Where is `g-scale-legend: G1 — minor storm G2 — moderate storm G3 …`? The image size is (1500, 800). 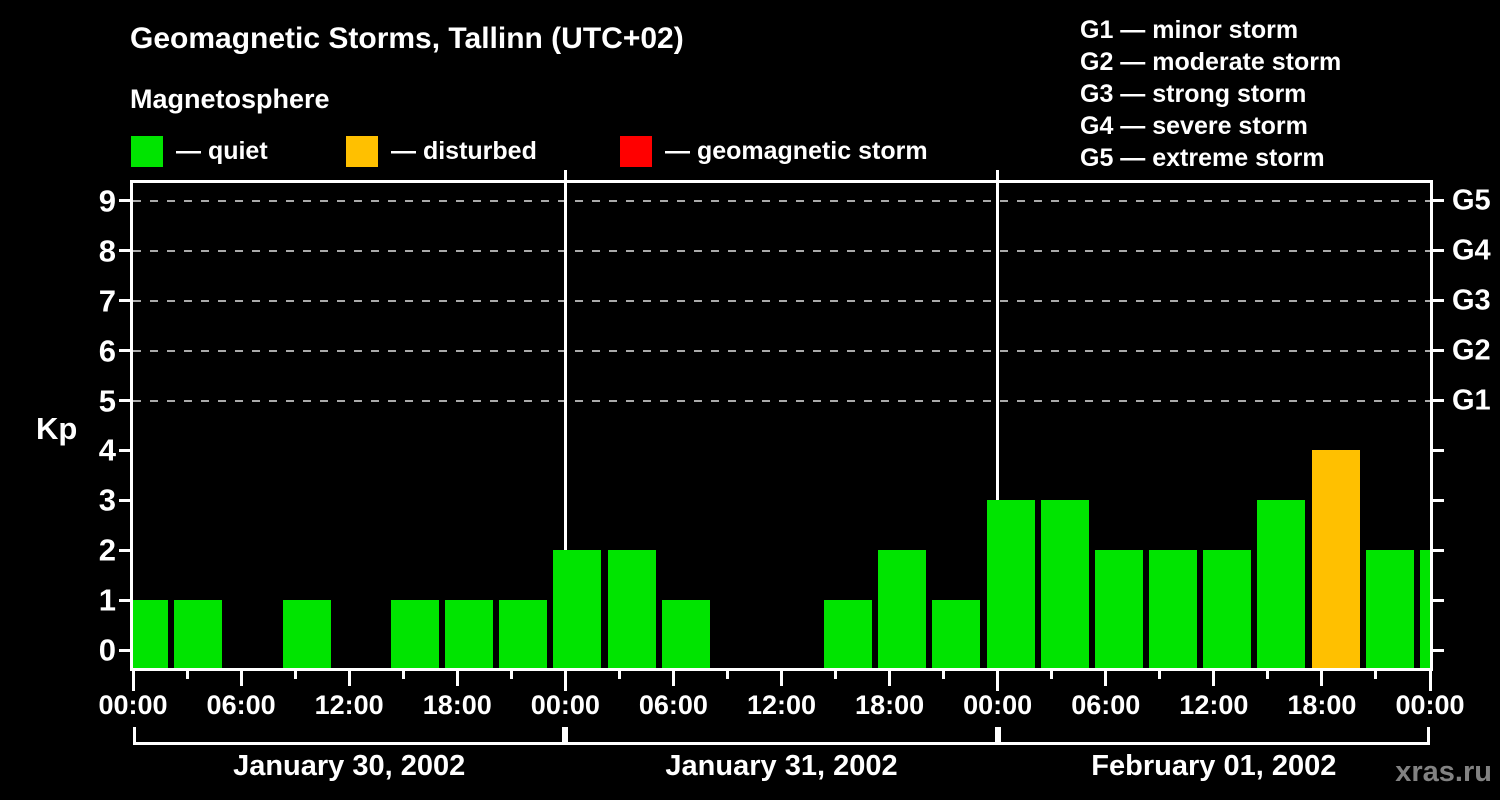
g-scale-legend: G1 — minor storm G2 — moderate storm G3 … is located at coordinates (1210, 94).